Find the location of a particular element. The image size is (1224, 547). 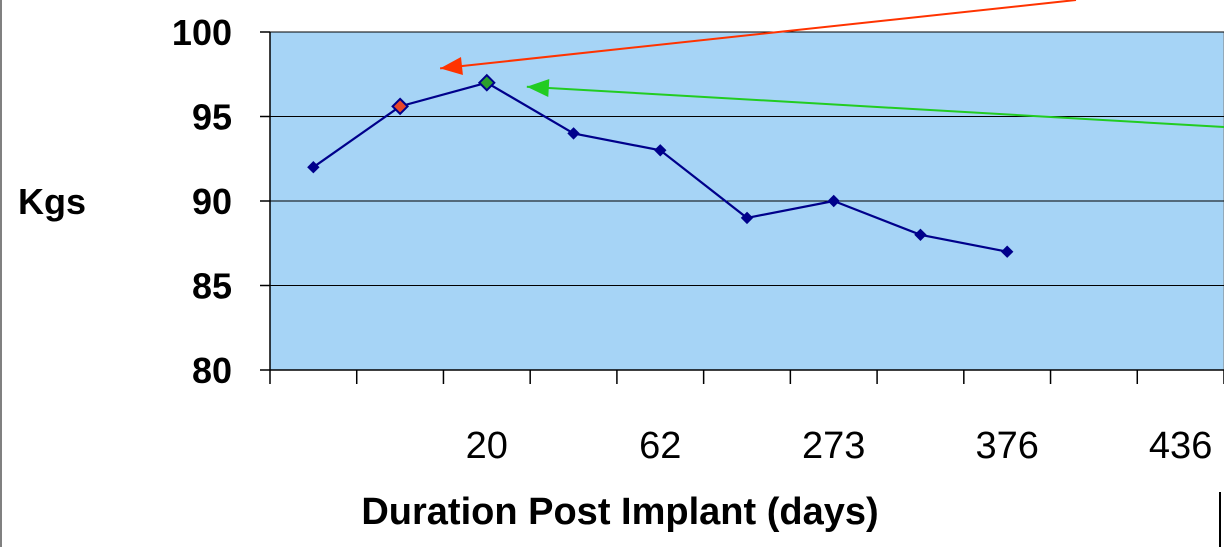

y-tick-label: 95 is located at coordinates (212, 117).